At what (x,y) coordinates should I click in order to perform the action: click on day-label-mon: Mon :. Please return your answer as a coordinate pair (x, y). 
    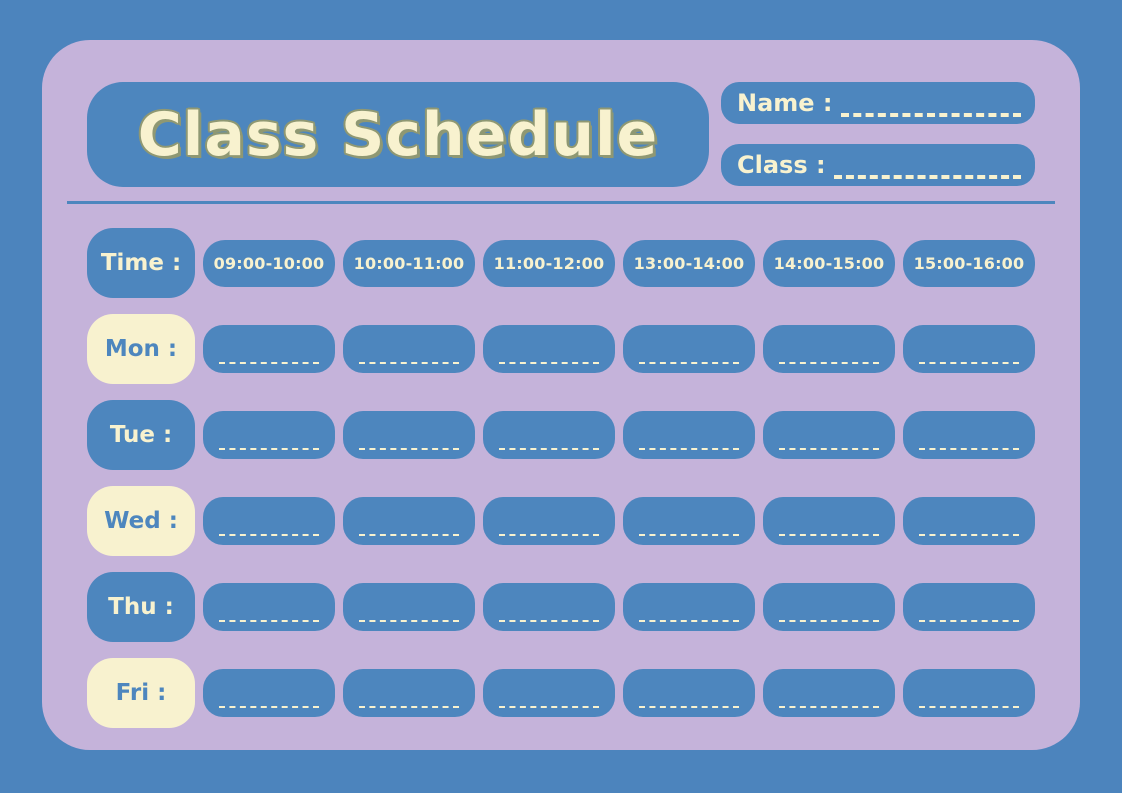
    Looking at the image, I should click on (141, 349).